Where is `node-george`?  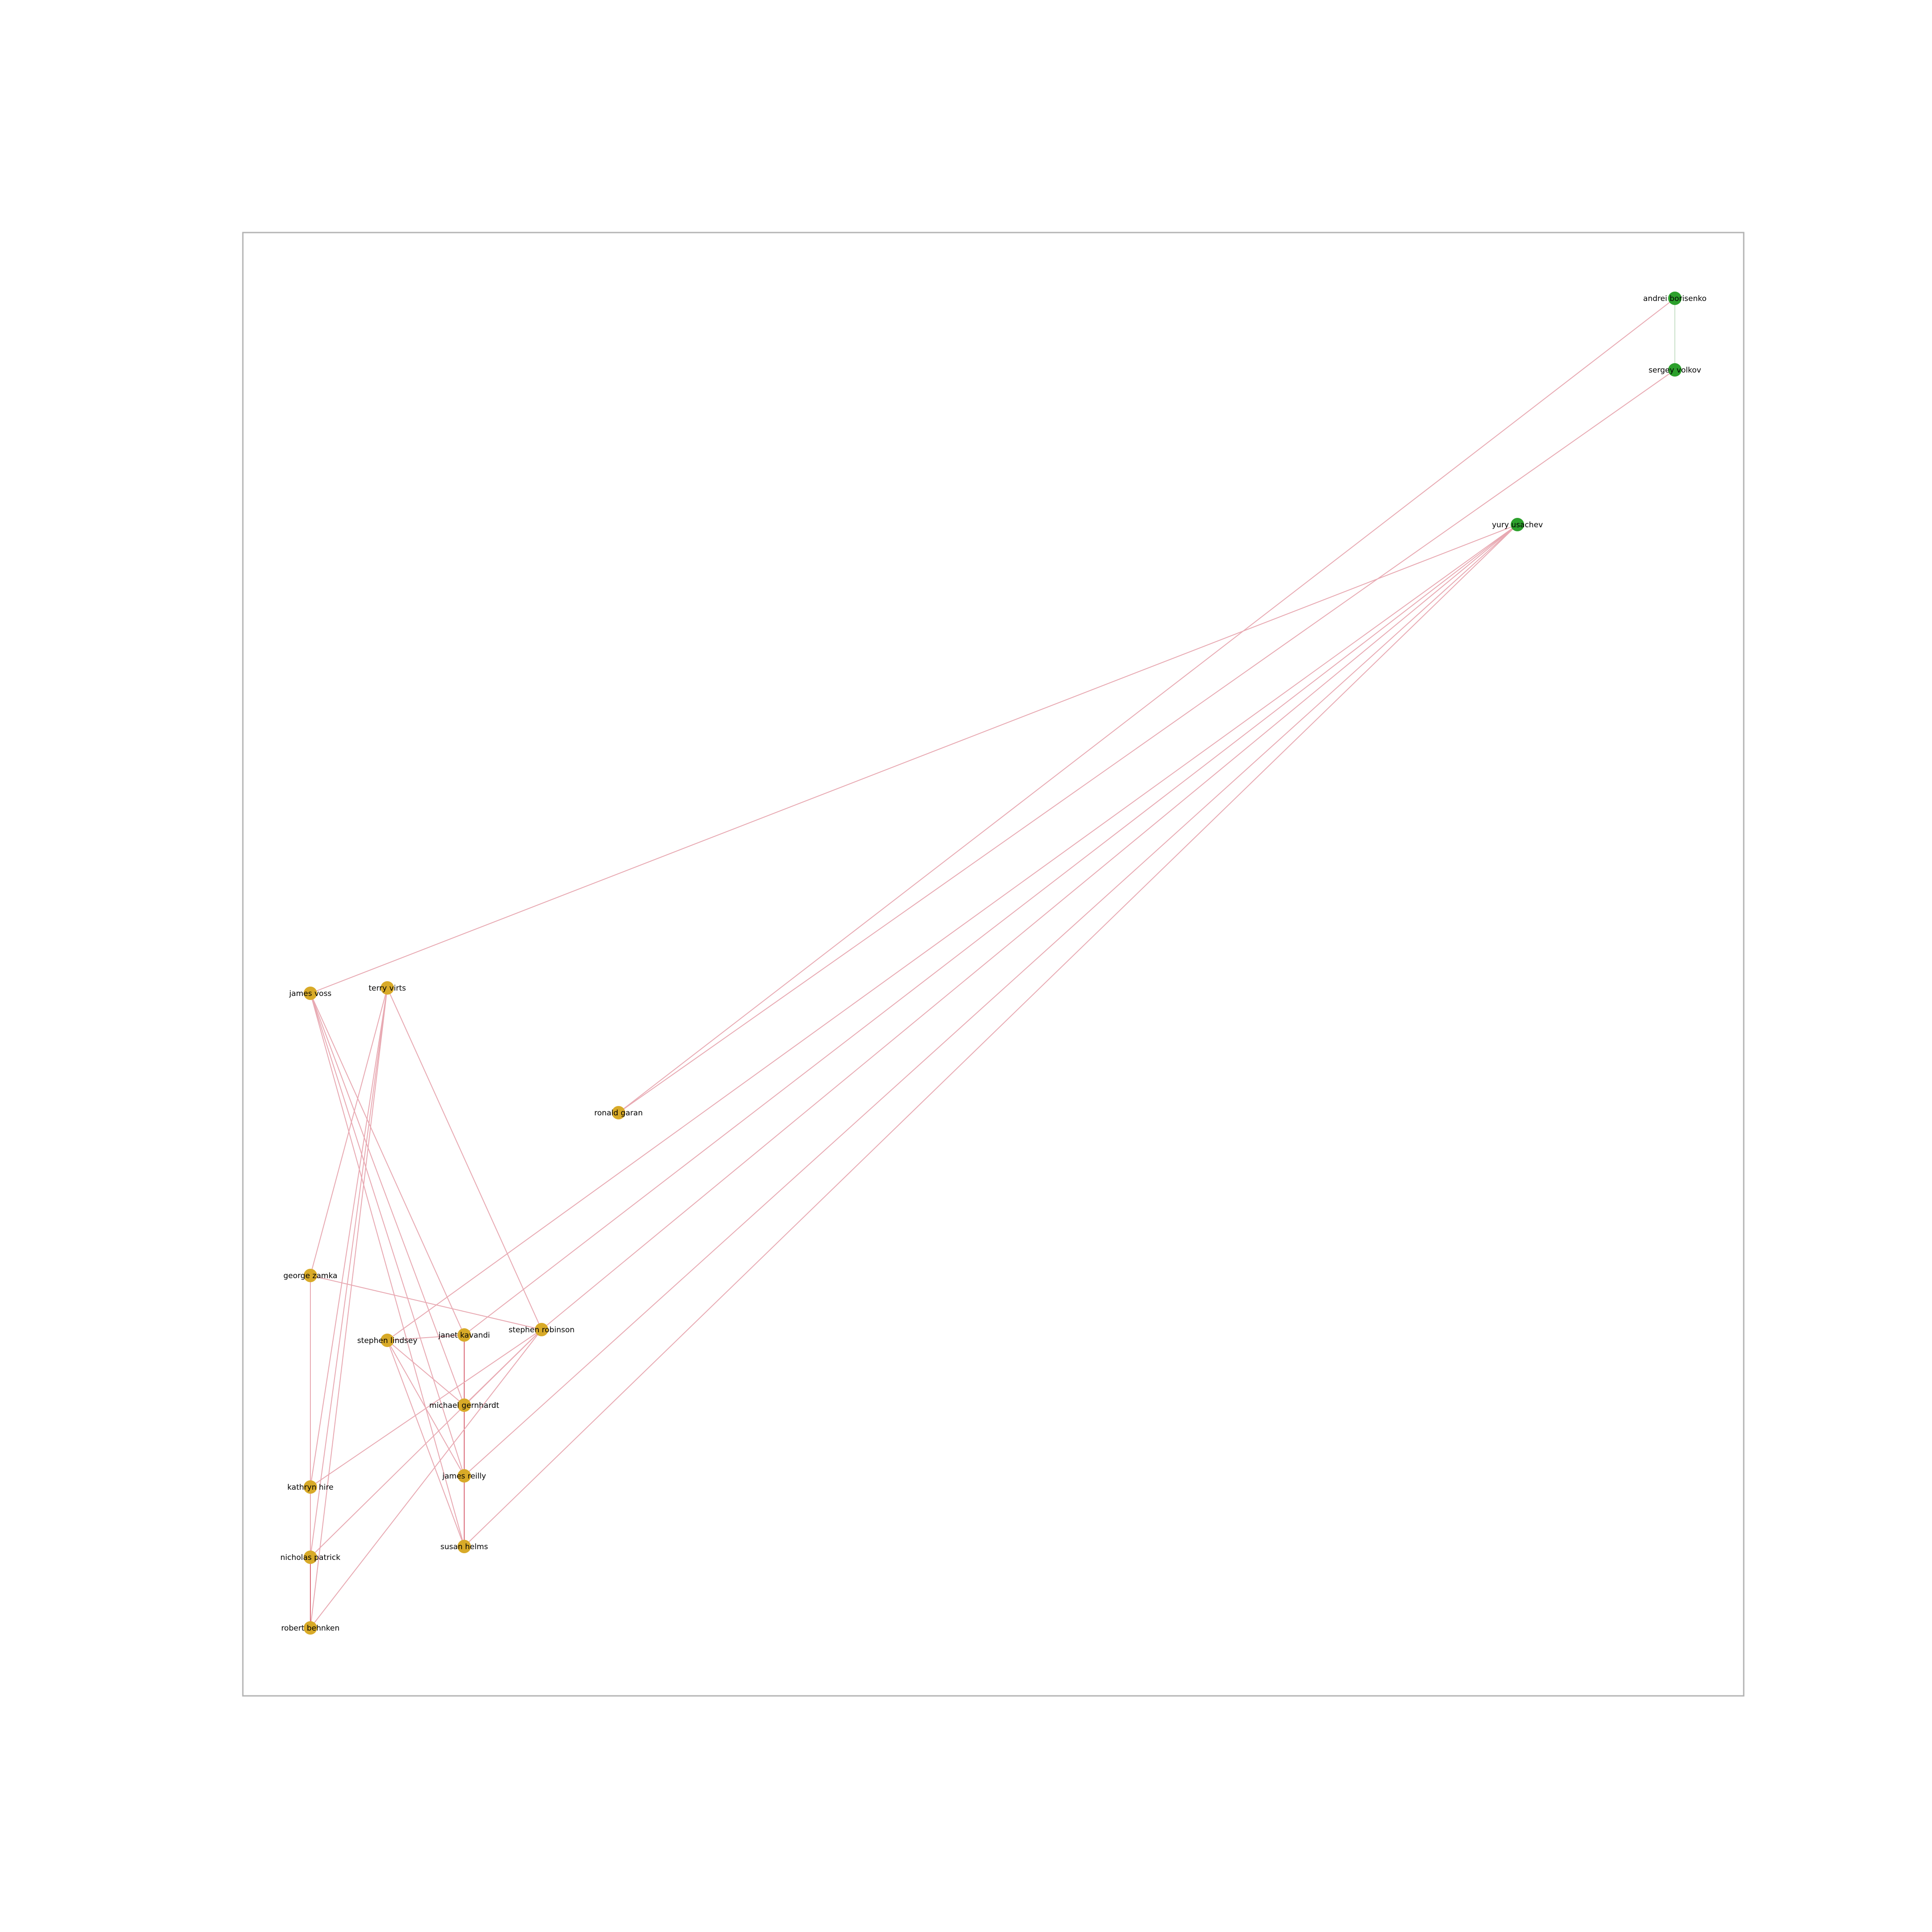
node-george is located at coordinates (310, 1275).